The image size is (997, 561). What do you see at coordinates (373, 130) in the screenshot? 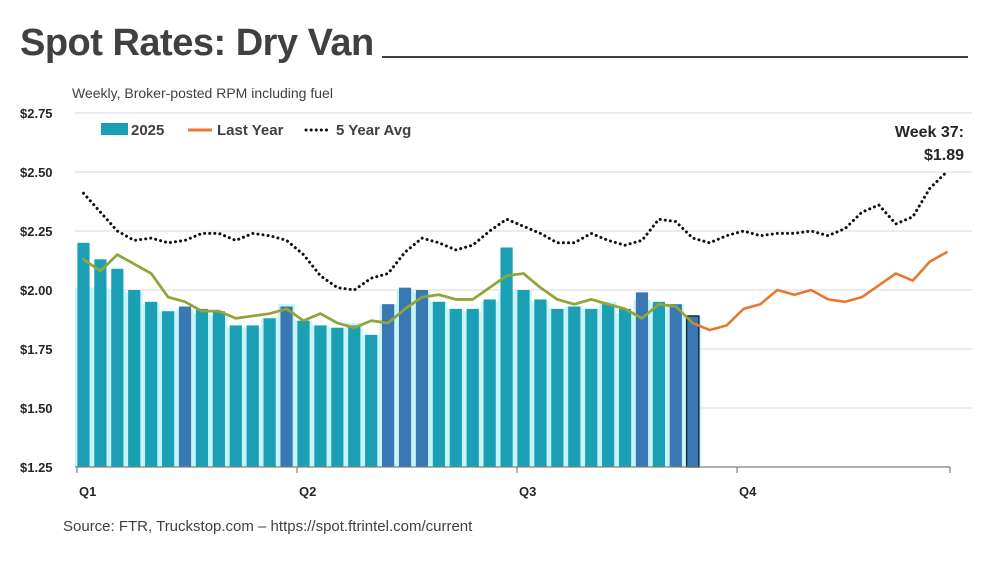
I see `legend-label-five-year-avg: 5 Year Avg` at bounding box center [373, 130].